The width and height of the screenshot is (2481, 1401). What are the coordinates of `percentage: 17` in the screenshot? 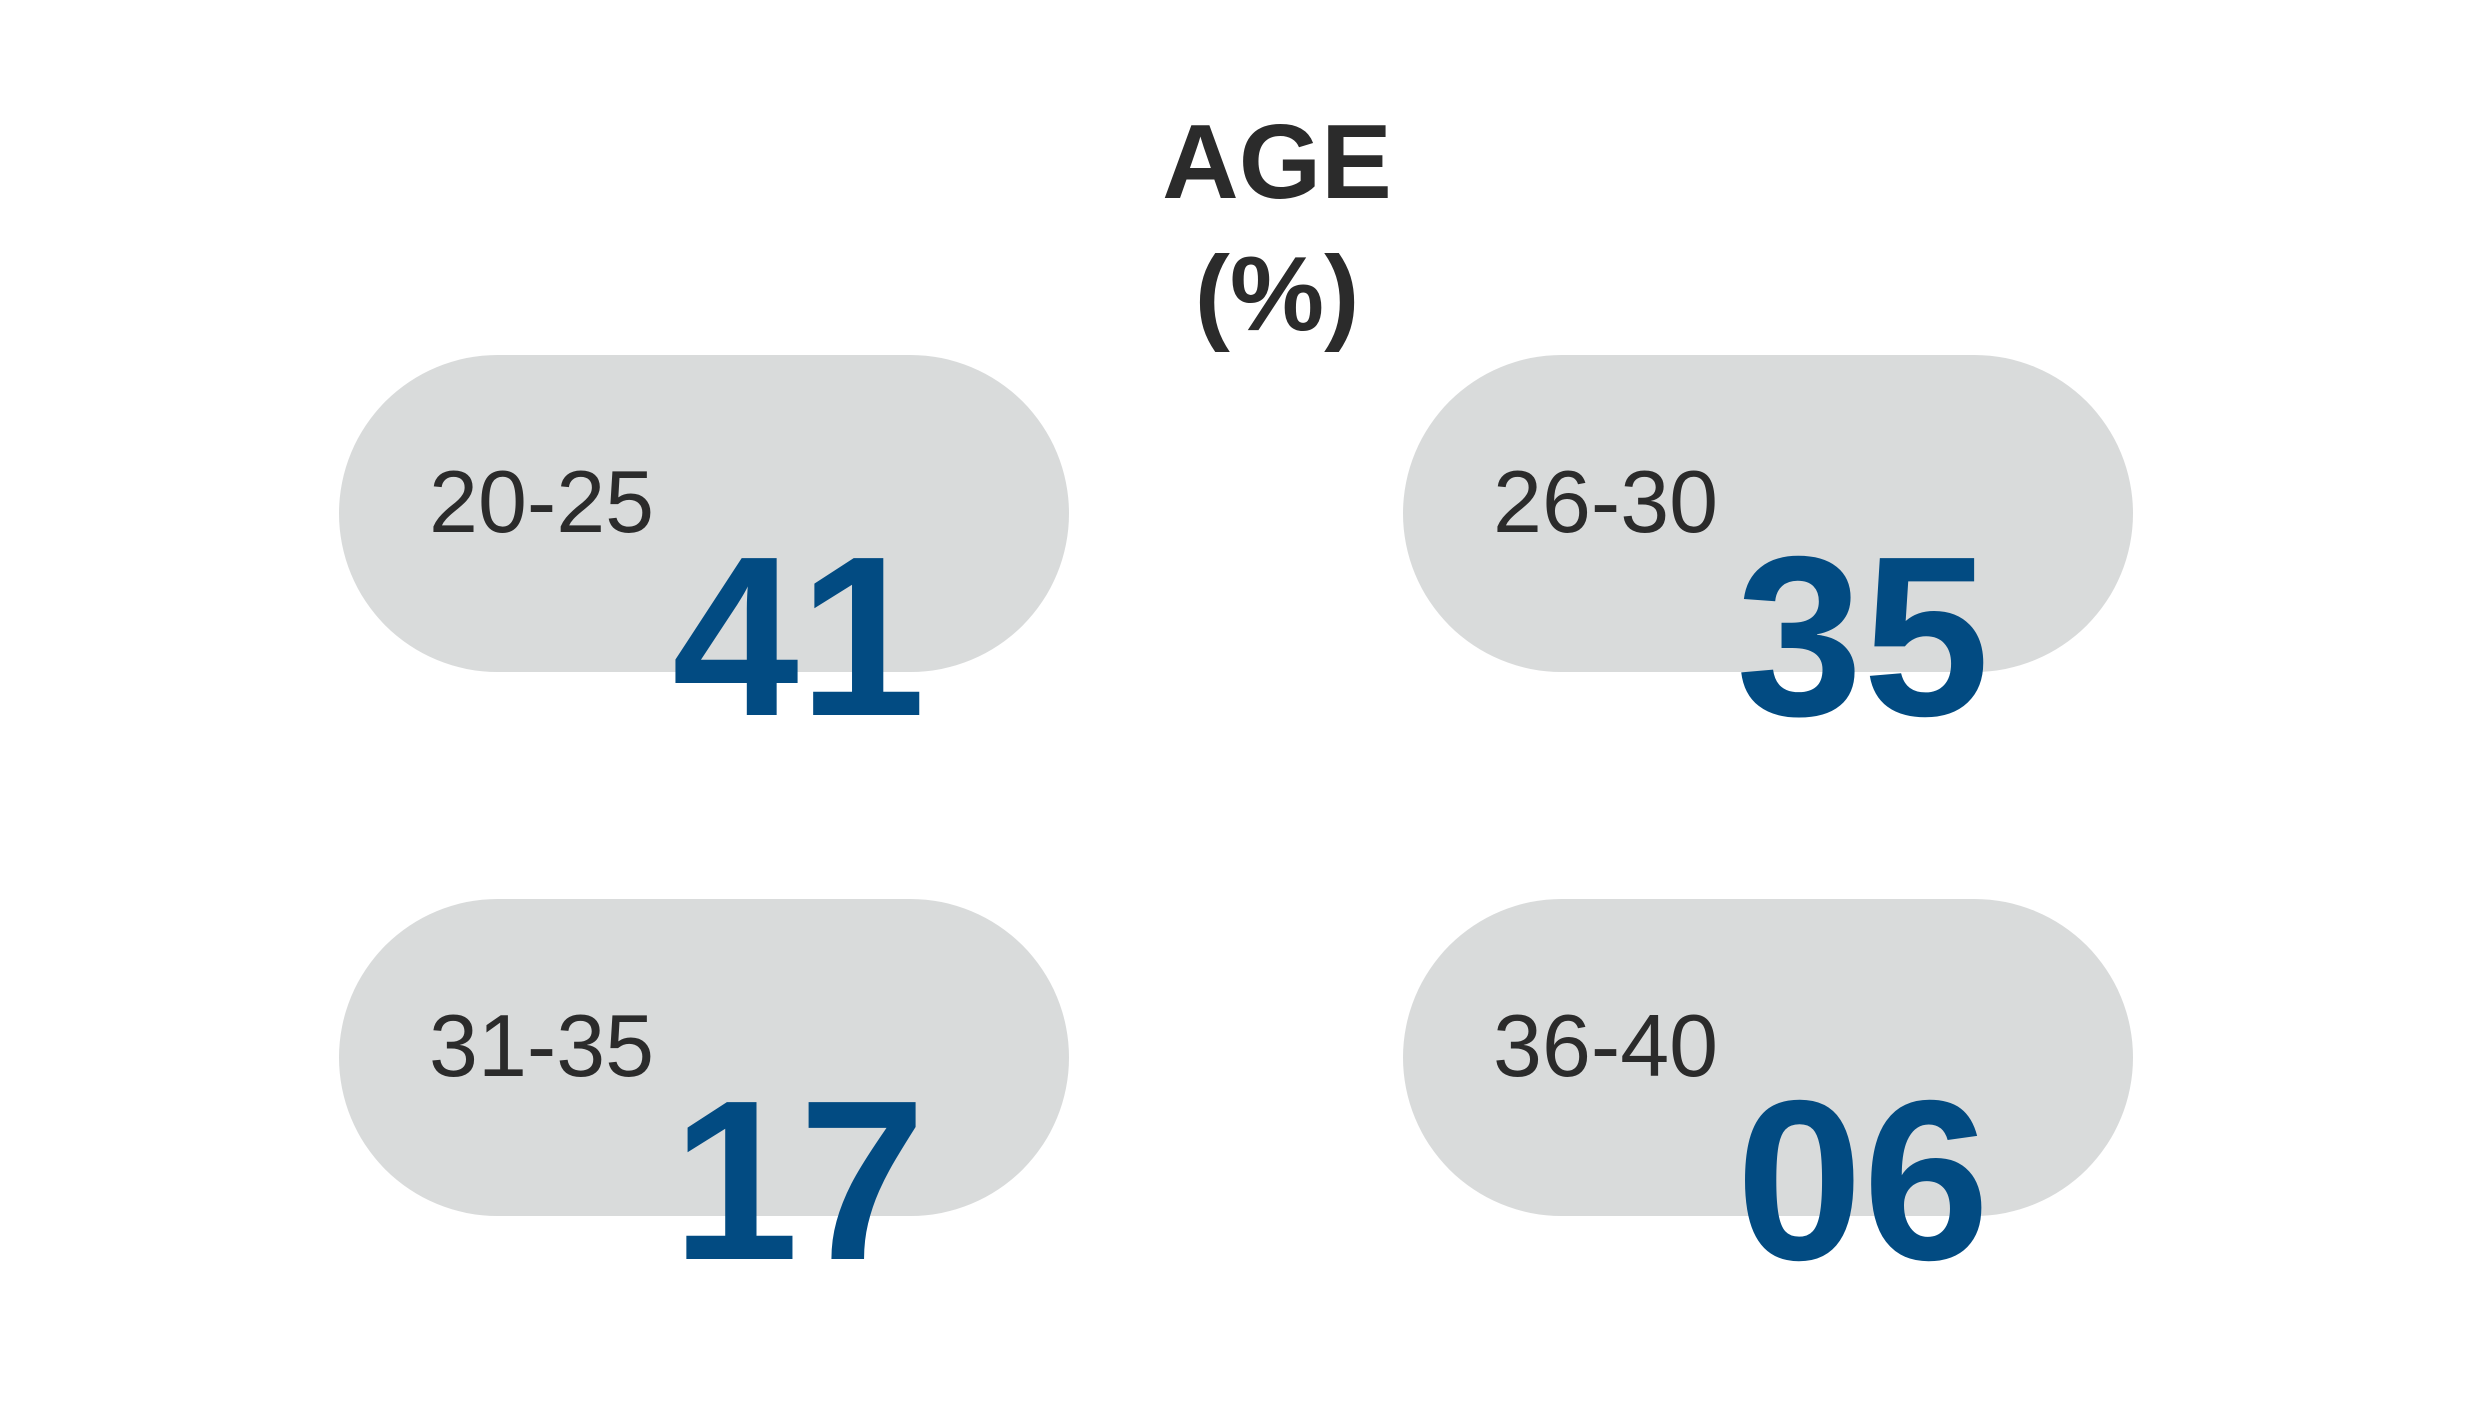 It's located at (799, 1181).